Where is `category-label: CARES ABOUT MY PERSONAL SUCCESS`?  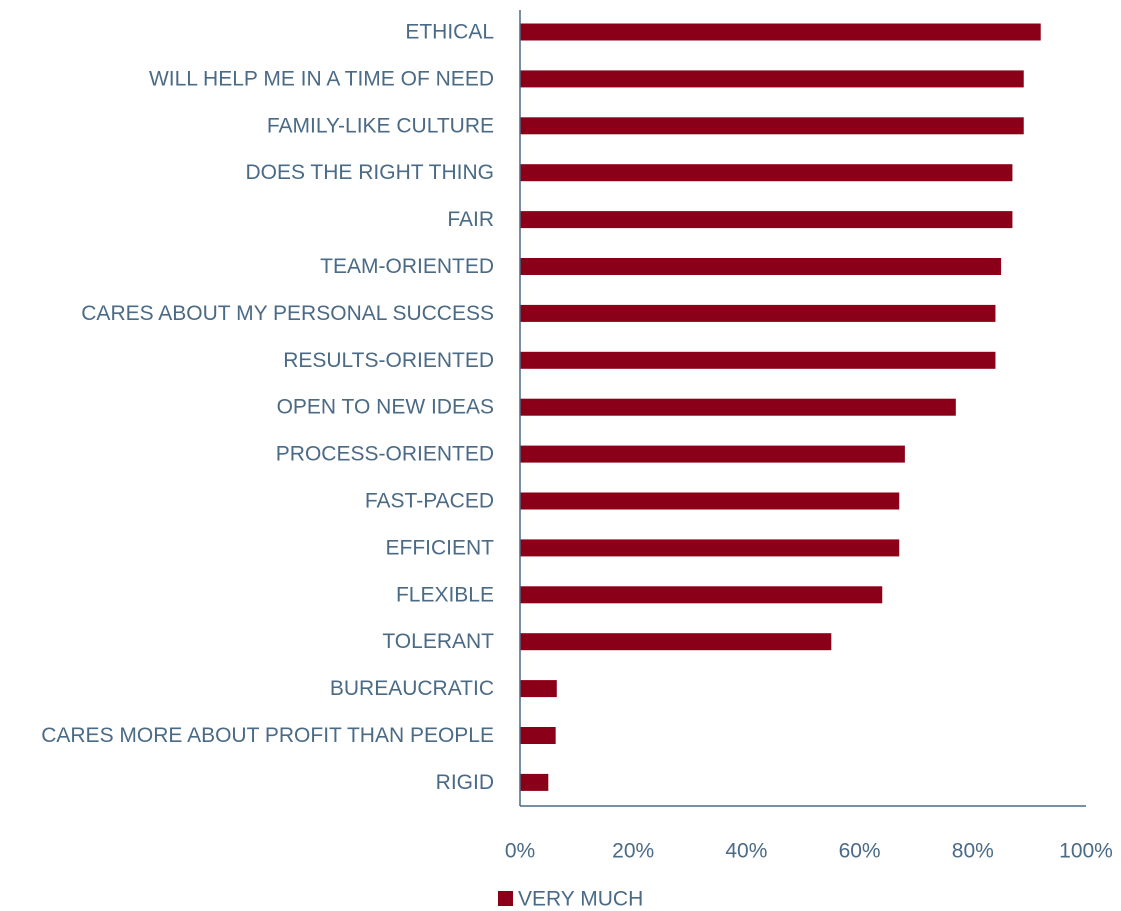 category-label: CARES ABOUT MY PERSONAL SUCCESS is located at coordinates (287, 313).